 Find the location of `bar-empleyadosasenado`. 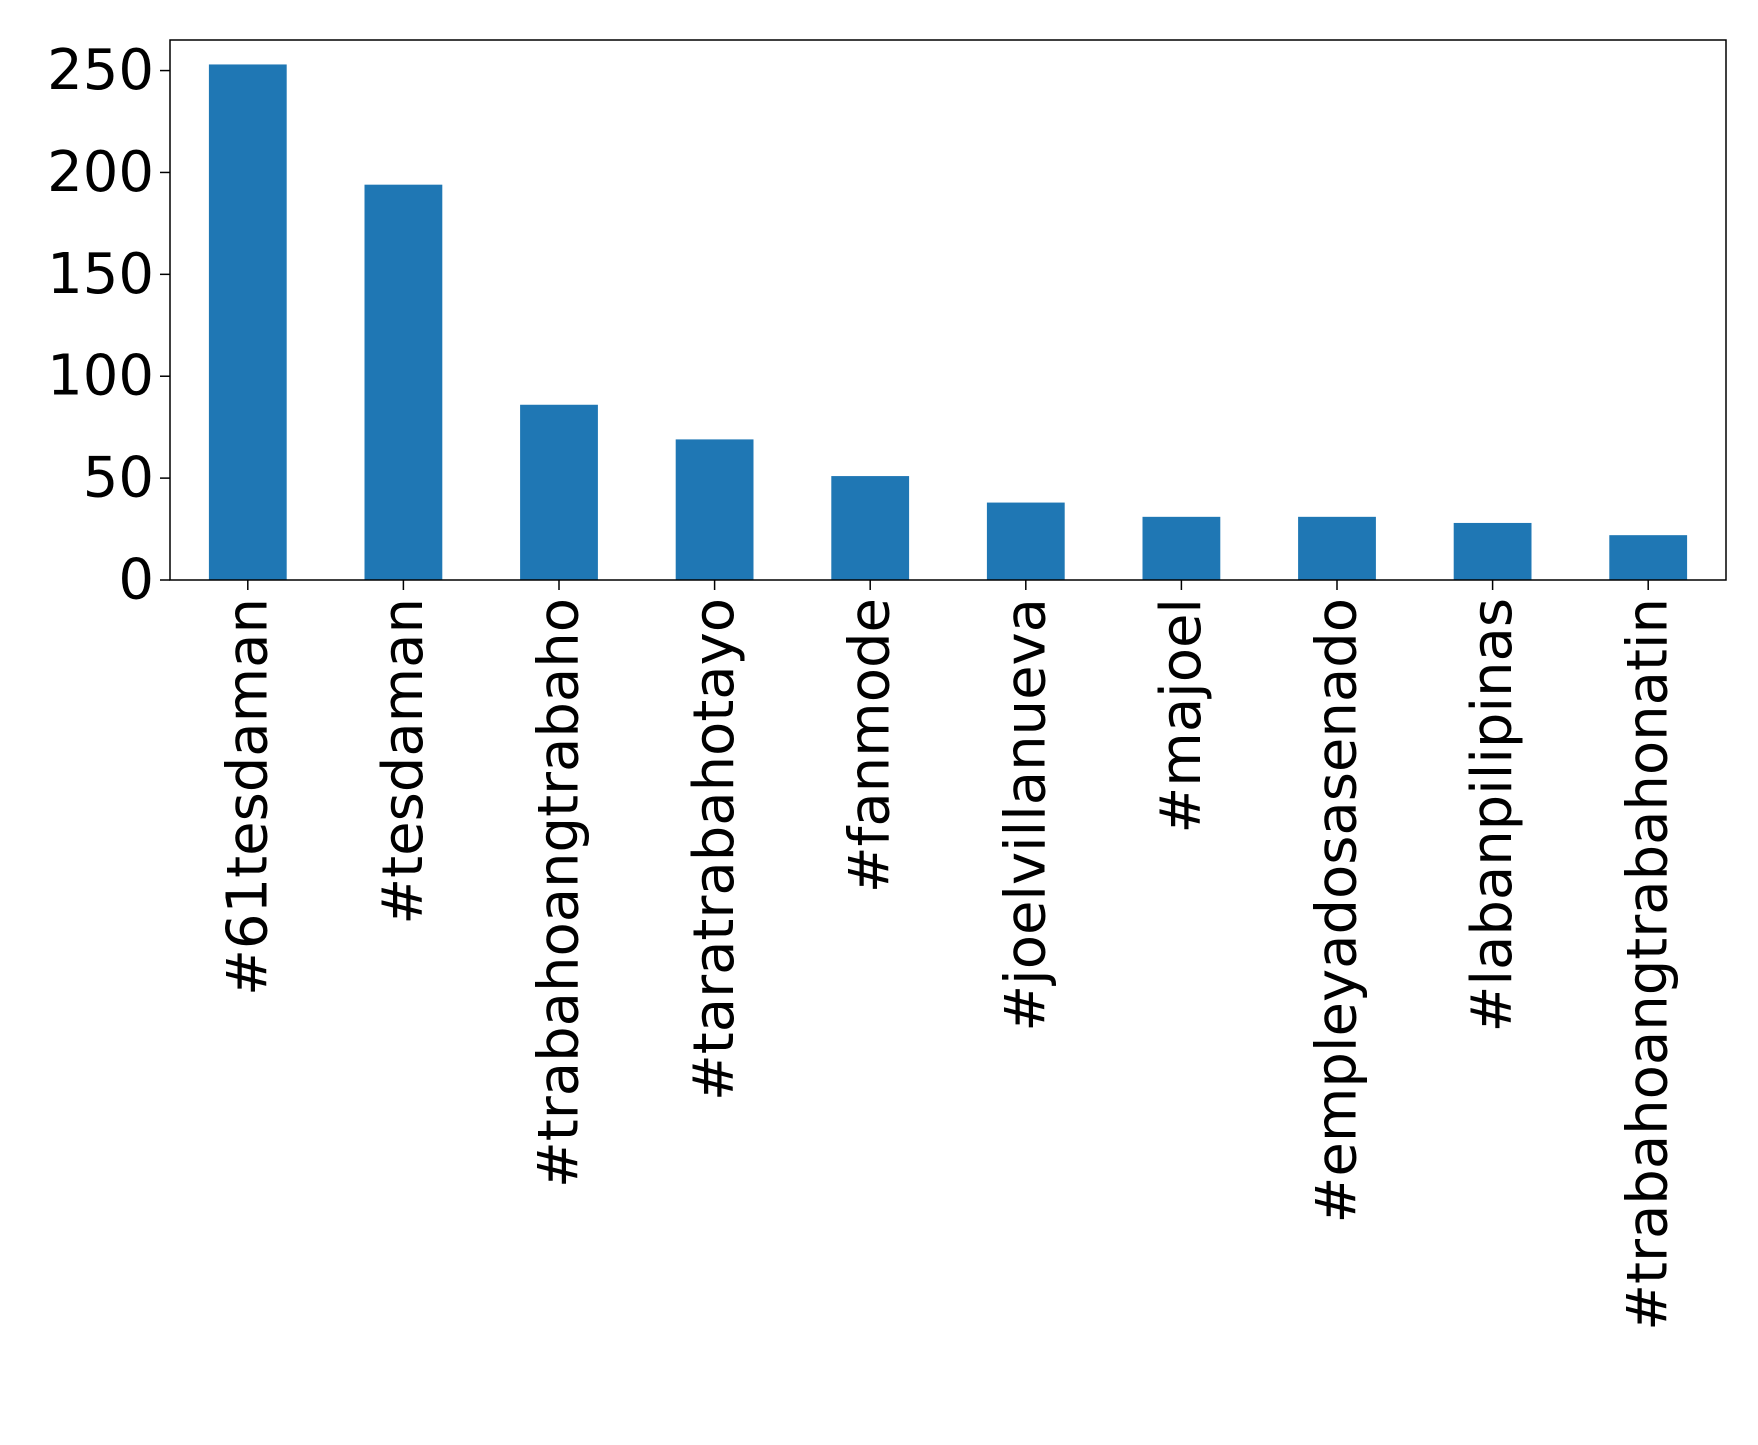

bar-empleyadosasenado is located at coordinates (1337, 548).